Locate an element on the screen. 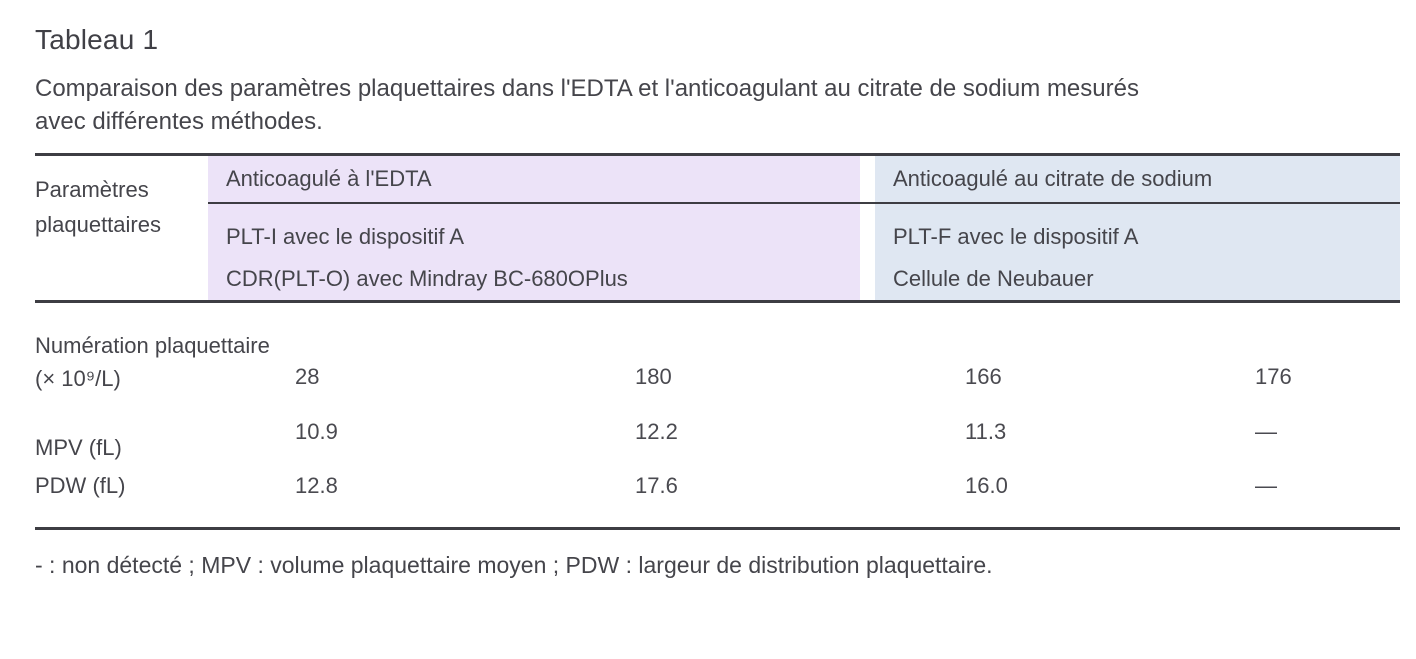 This screenshot has height=659, width=1416. table-cell: 180 is located at coordinates (653, 376).